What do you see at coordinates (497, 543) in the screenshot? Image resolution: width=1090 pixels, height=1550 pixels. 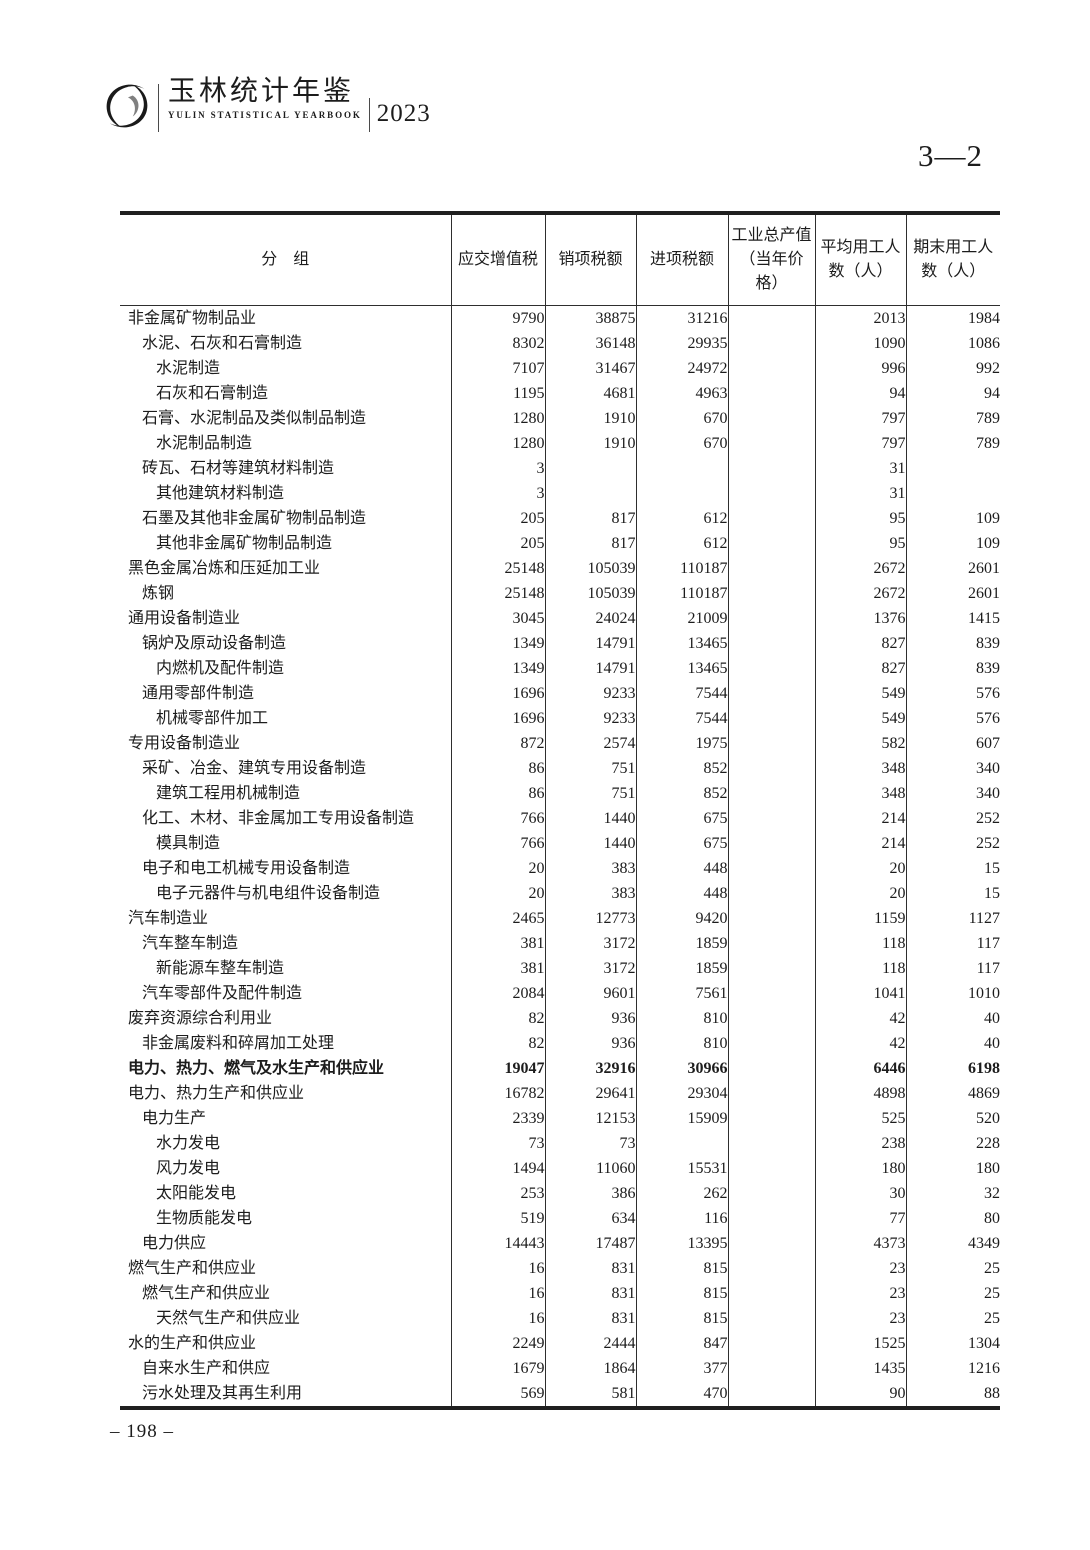 I see `cell-vat-payable: 205` at bounding box center [497, 543].